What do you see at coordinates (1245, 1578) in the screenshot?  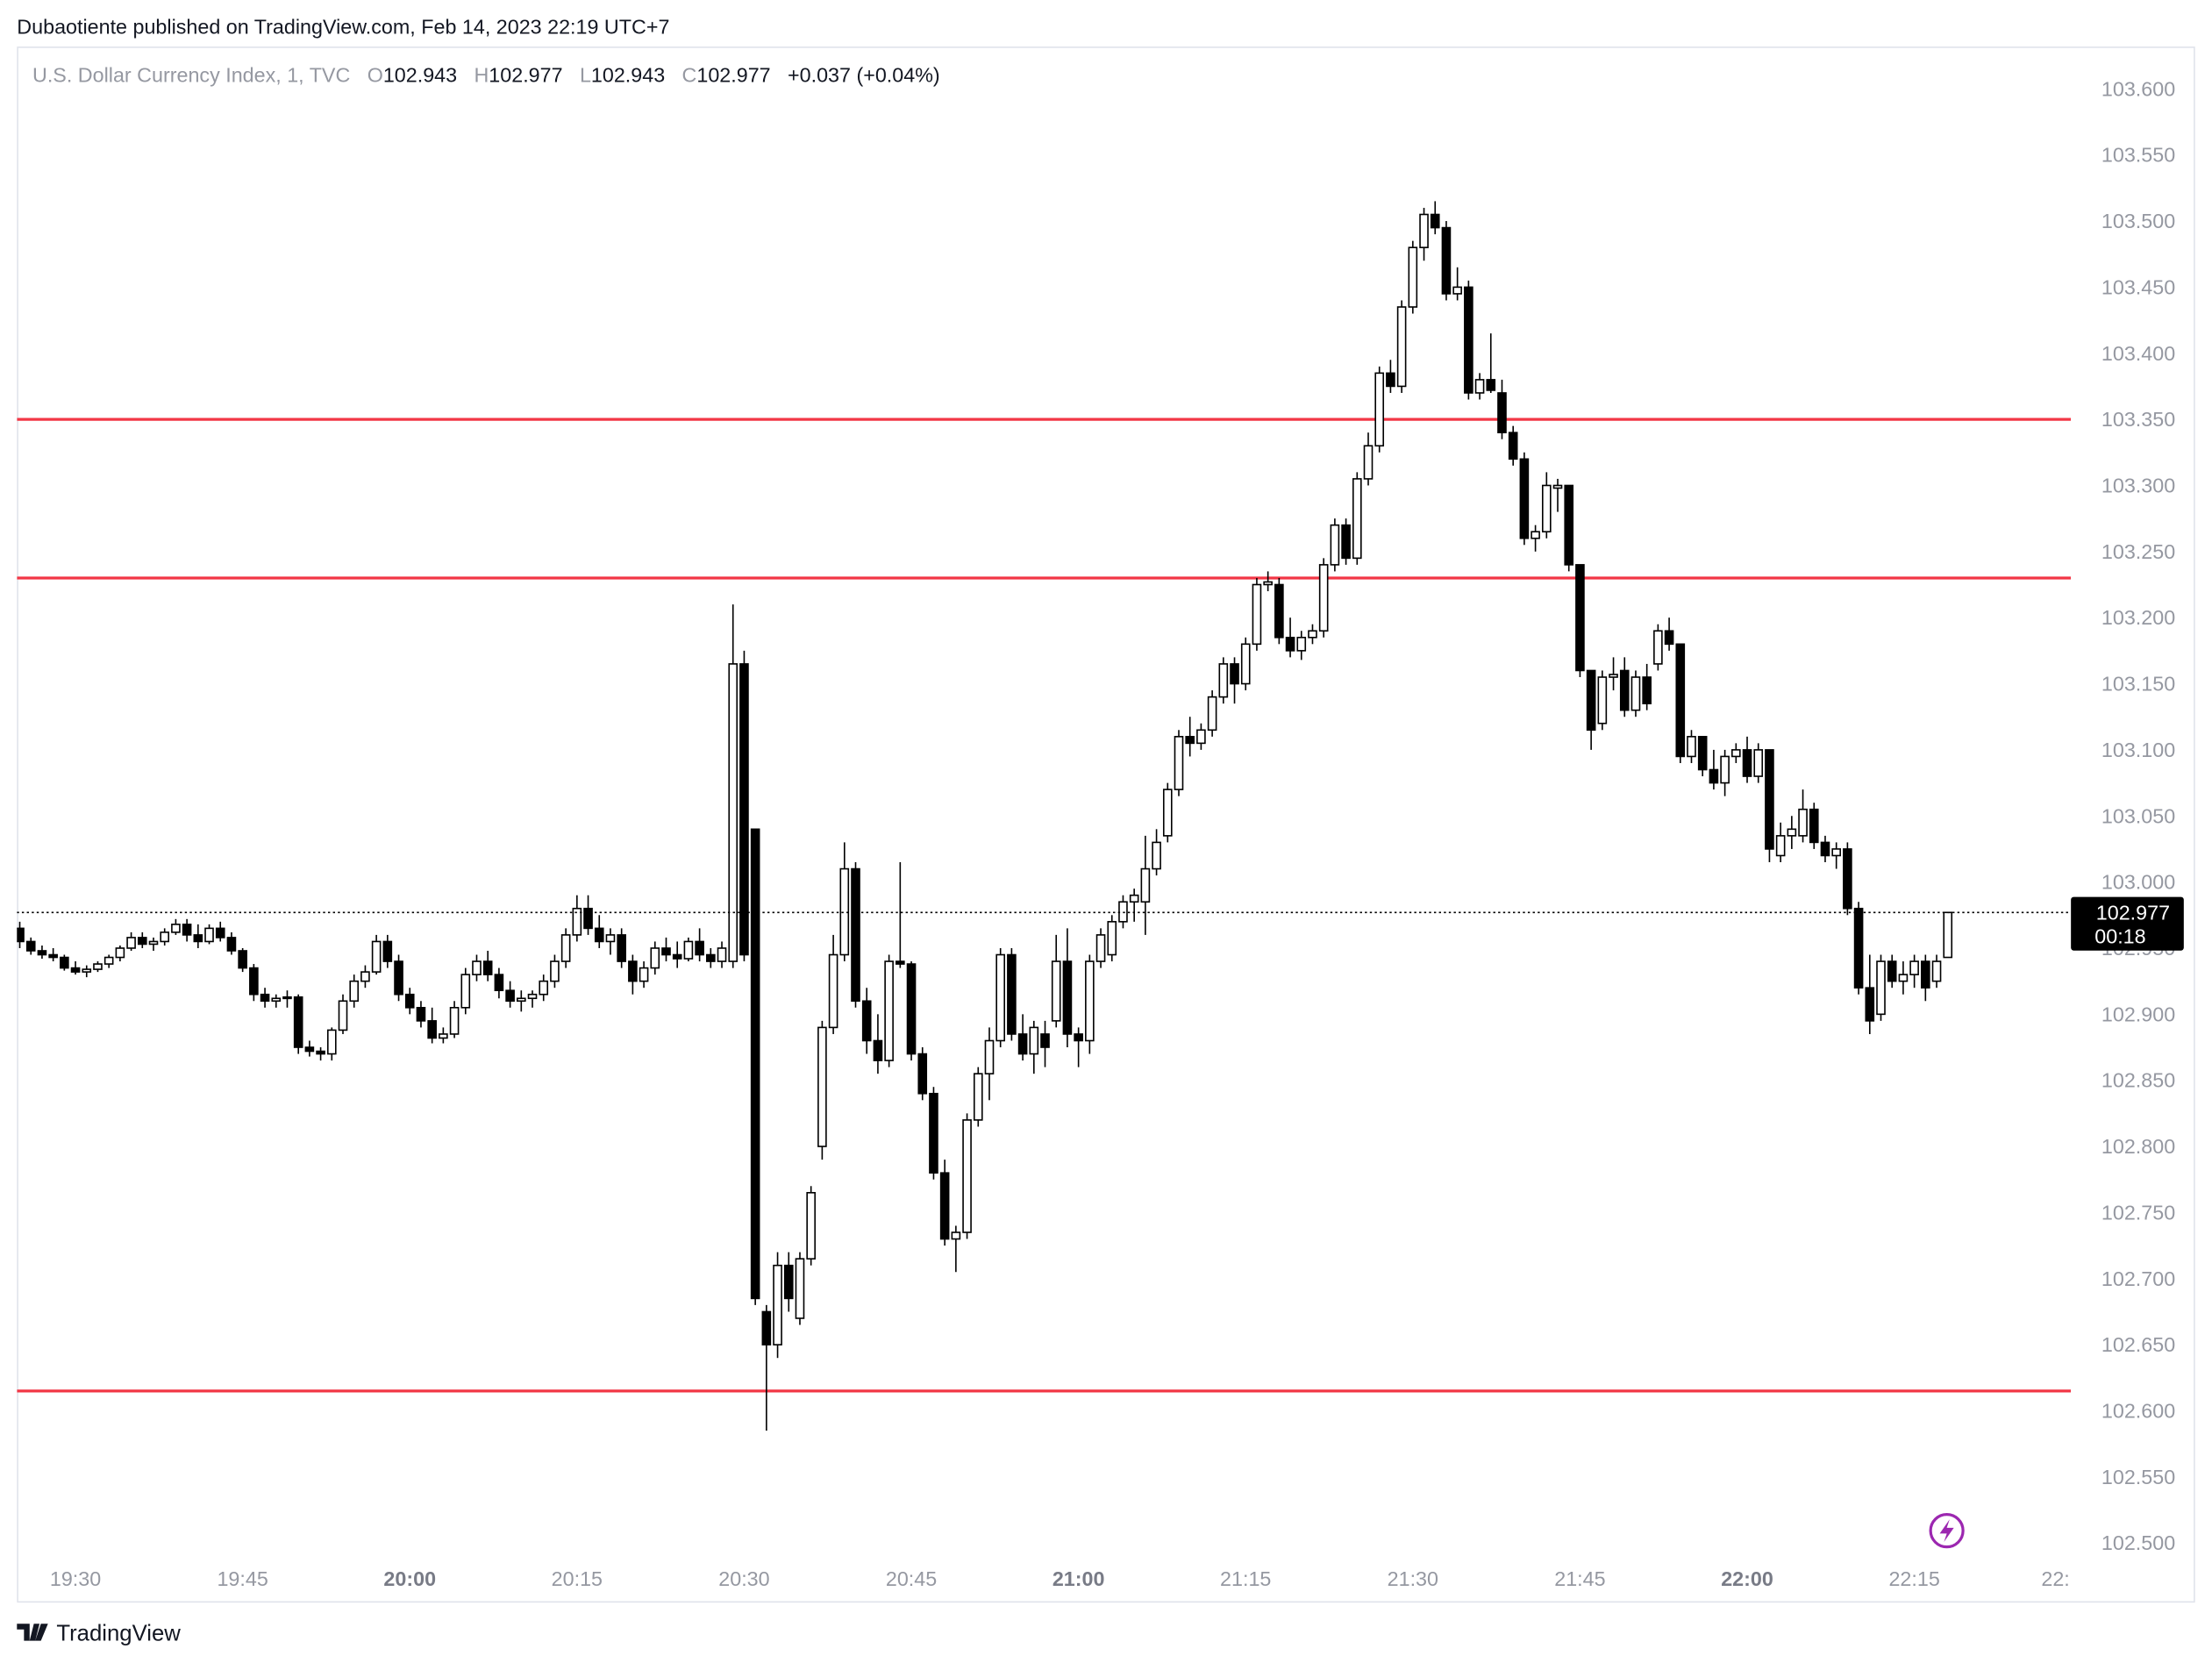 I see `x-tick-label: 21:15` at bounding box center [1245, 1578].